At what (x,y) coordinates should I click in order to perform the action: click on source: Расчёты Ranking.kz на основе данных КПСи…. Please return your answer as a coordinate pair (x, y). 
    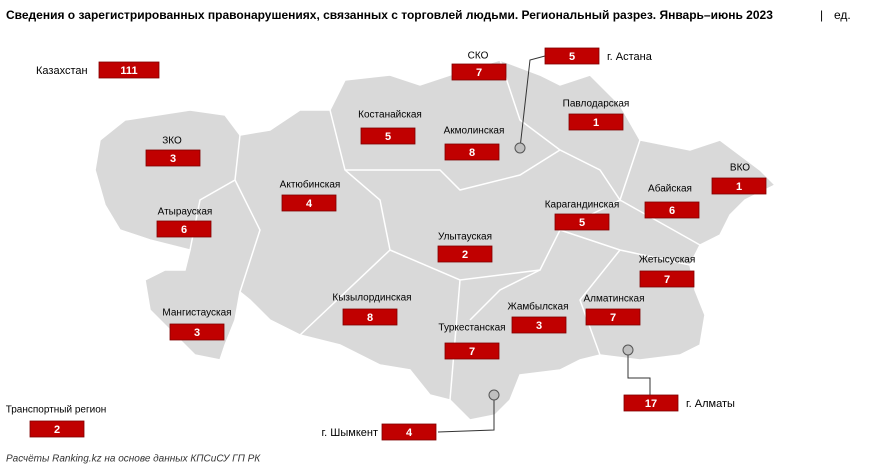
    Looking at the image, I should click on (133, 459).